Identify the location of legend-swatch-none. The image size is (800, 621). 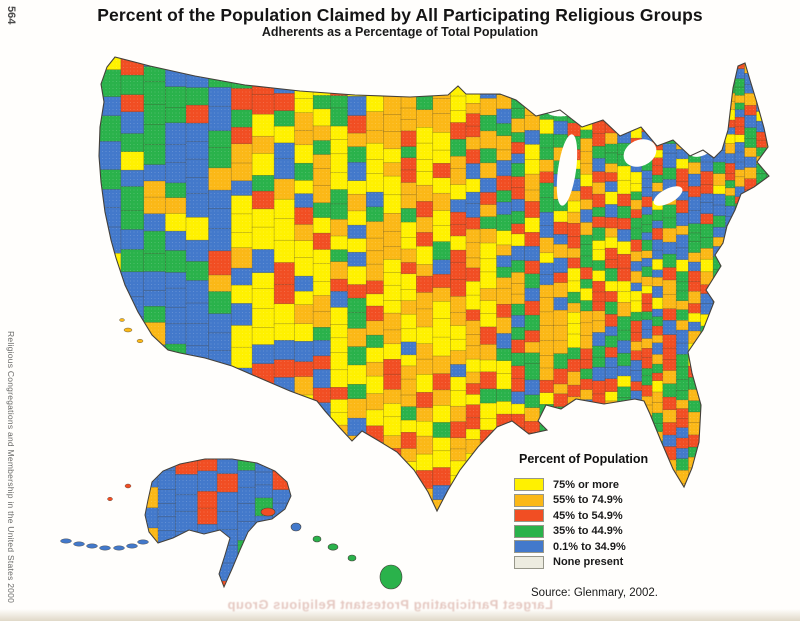
(529, 562).